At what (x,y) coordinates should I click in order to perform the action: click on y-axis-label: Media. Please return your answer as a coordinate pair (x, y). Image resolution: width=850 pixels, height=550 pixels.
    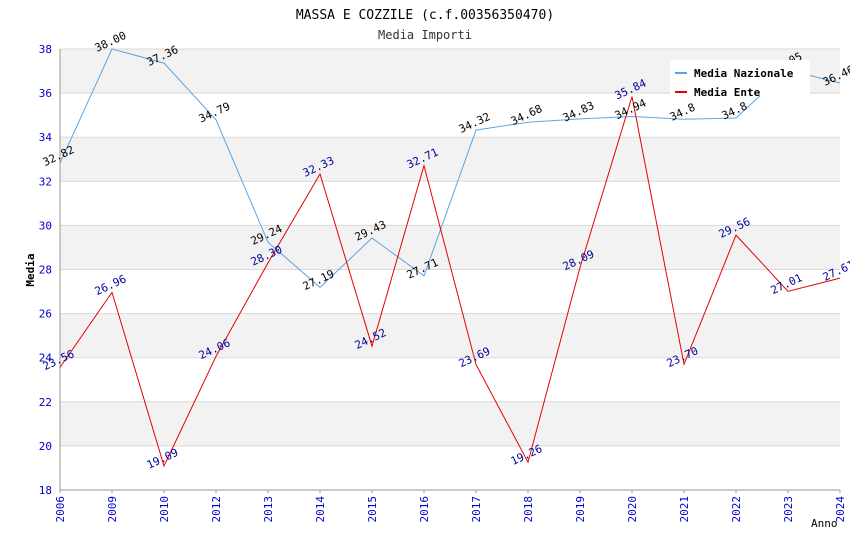
    Looking at the image, I should click on (30, 269).